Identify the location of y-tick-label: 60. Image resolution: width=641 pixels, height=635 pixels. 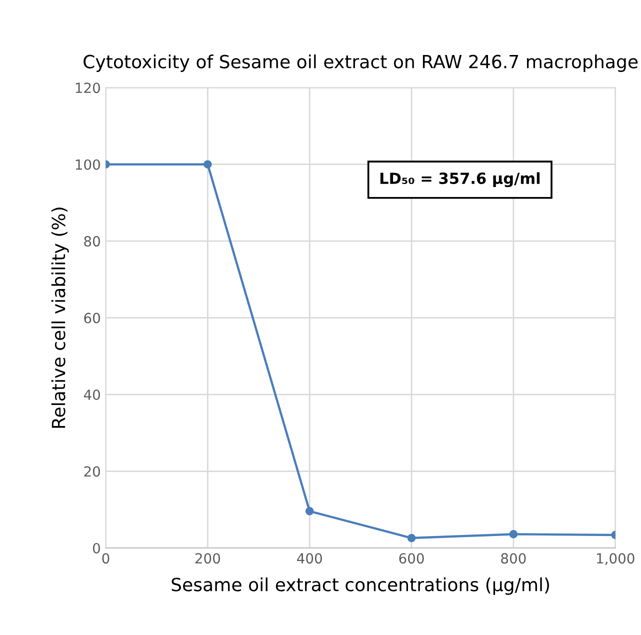
(92, 318).